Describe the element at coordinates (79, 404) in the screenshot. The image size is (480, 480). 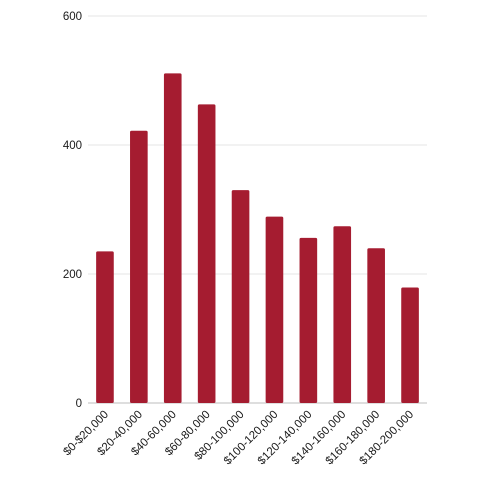
I see `y-tick-label: 0` at that location.